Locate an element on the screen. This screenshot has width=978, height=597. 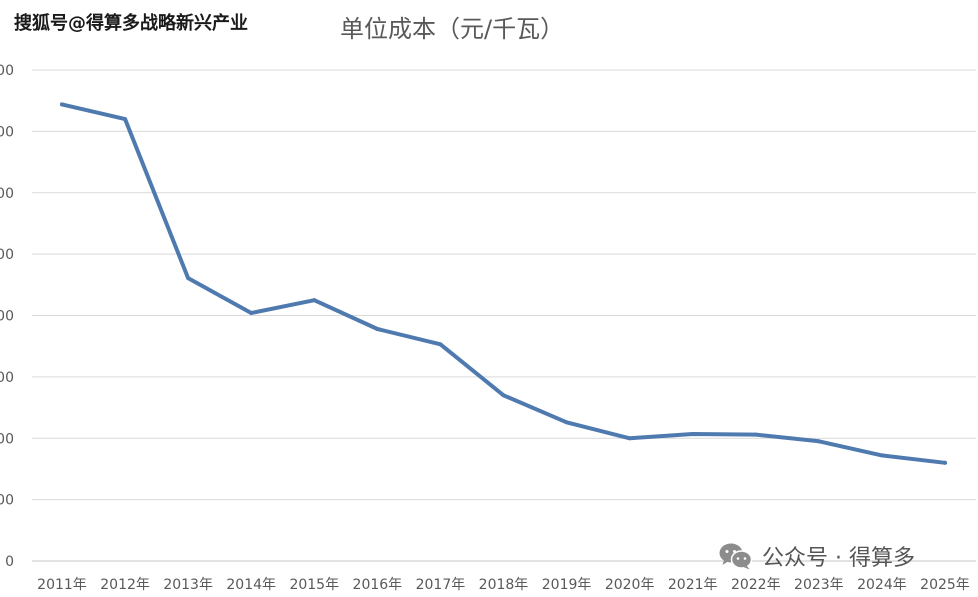
sohu-watermark: 搜狐号@得算多战略新兴产业 is located at coordinates (131, 23).